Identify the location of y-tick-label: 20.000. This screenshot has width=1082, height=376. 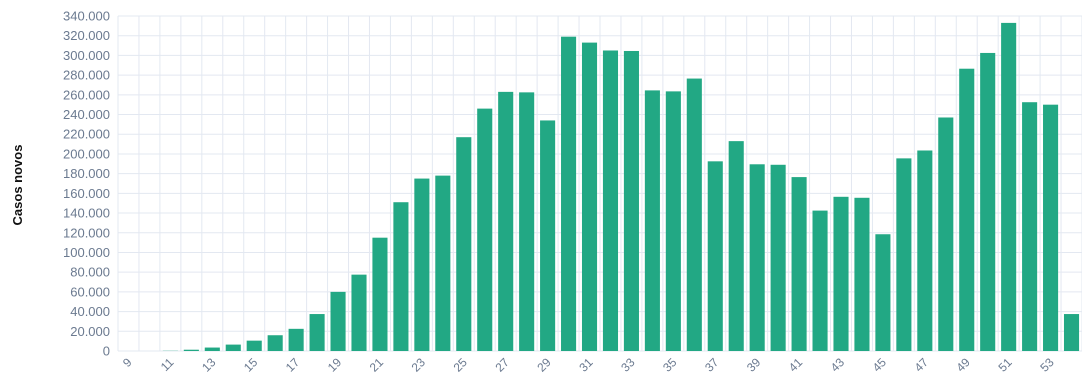
(90, 331).